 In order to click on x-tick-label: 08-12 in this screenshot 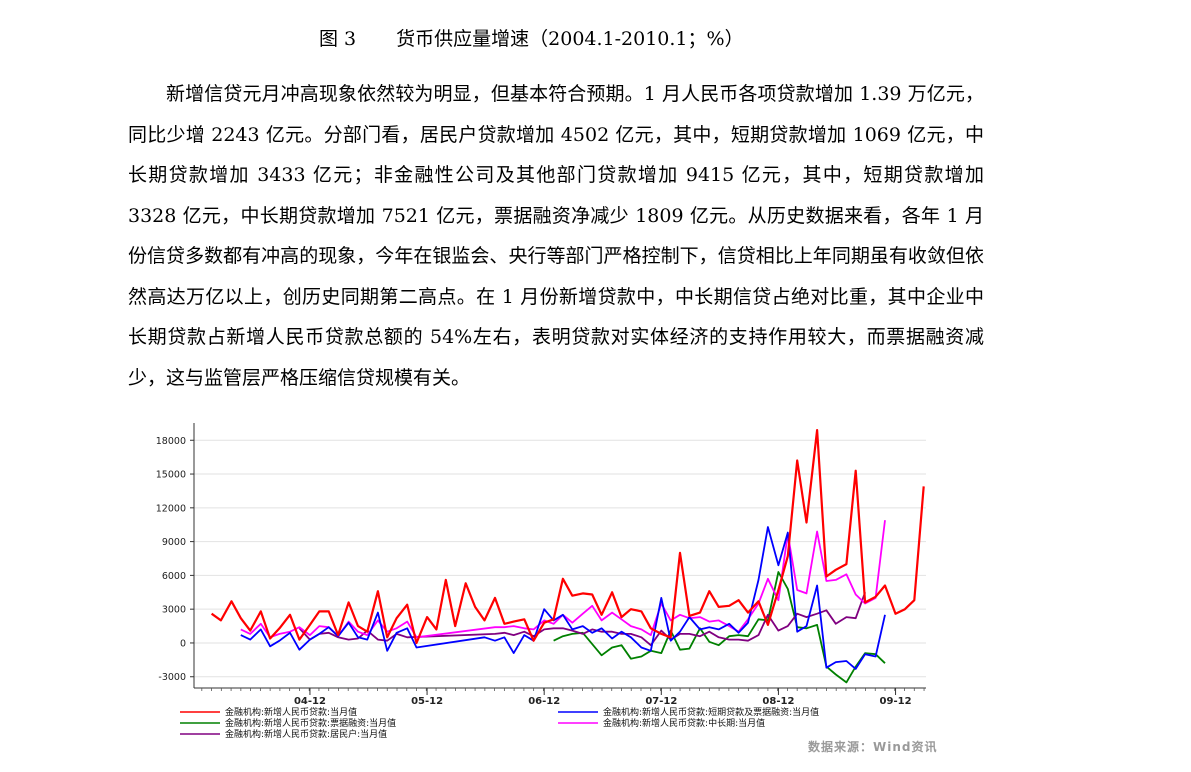, I will do `click(778, 701)`.